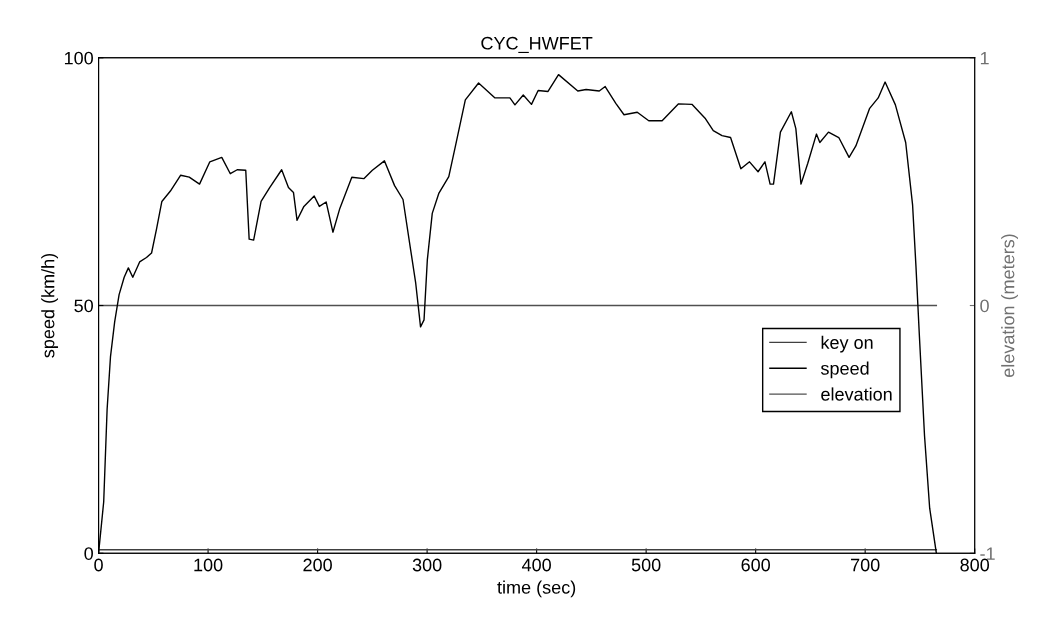 This screenshot has height=628, width=1043. What do you see at coordinates (975, 565) in the screenshot?
I see `x-tick-label: 800` at bounding box center [975, 565].